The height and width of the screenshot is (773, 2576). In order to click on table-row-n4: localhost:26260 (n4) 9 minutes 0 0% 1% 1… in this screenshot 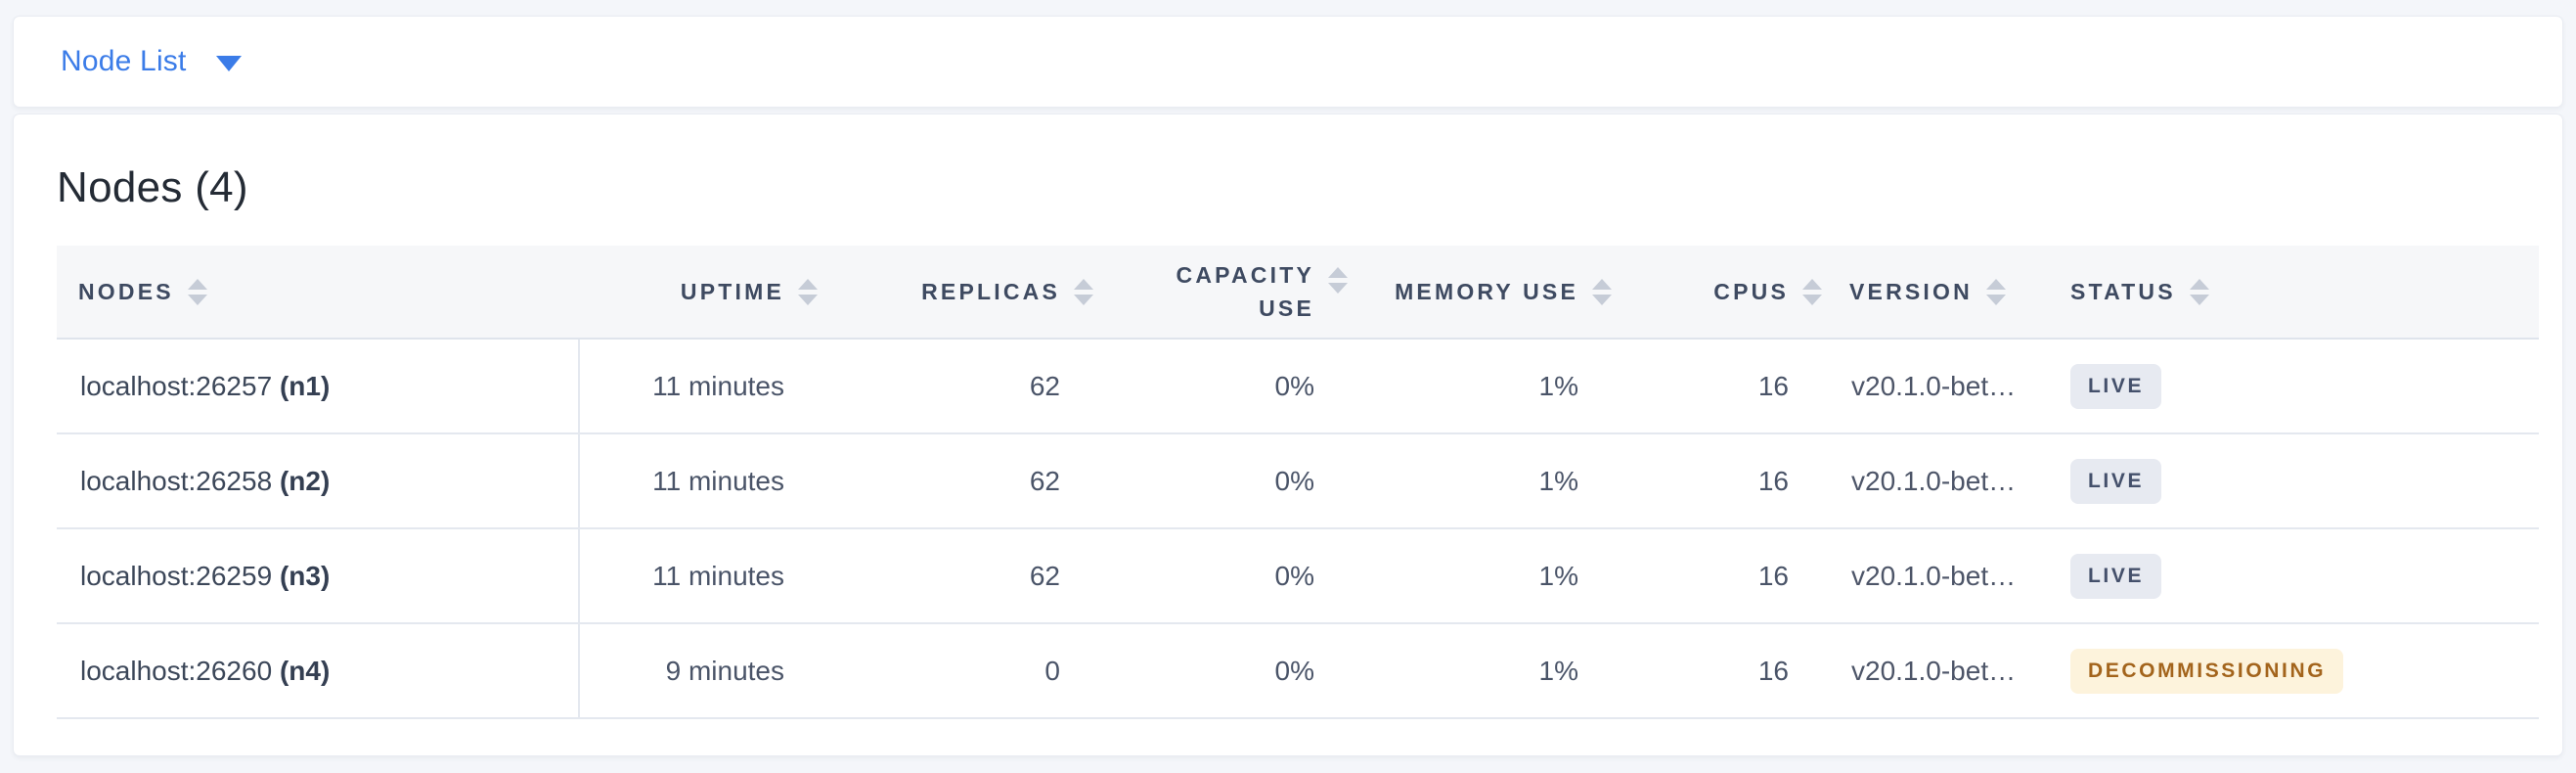, I will do `click(1298, 671)`.